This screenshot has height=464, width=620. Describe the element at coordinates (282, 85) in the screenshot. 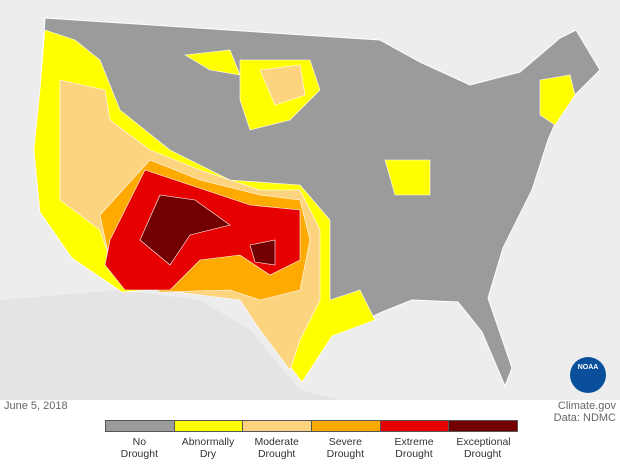

I see `moderate-drought` at that location.